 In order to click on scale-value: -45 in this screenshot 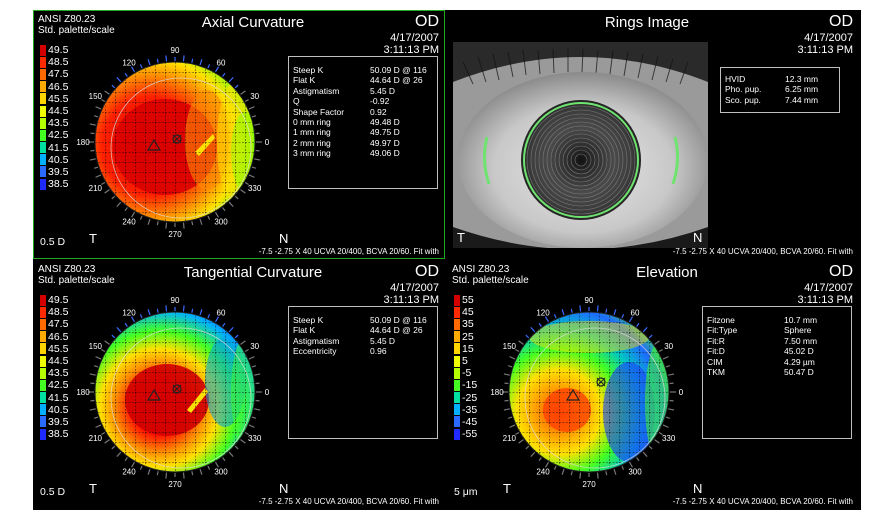, I will do `click(470, 421)`.